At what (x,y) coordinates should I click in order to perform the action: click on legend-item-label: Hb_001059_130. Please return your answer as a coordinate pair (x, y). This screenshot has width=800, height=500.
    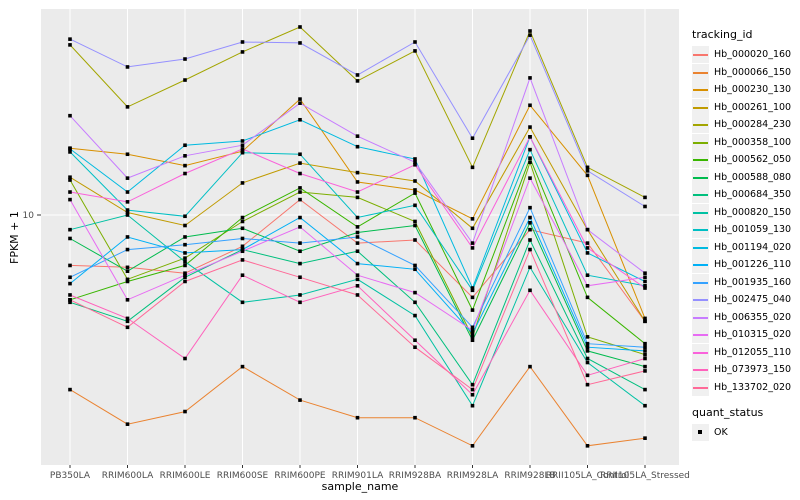
    Looking at the image, I should click on (753, 230).